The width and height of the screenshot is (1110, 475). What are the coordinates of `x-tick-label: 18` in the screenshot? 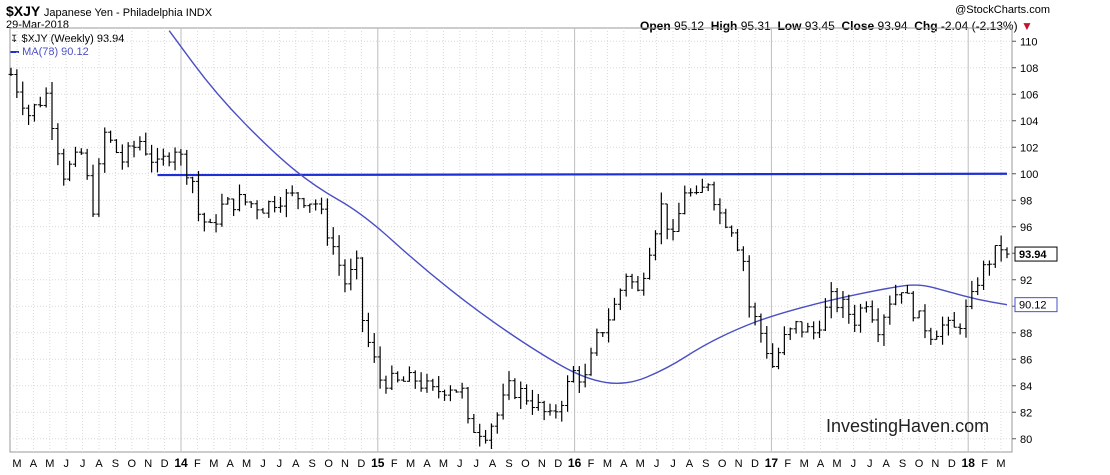 It's located at (969, 463).